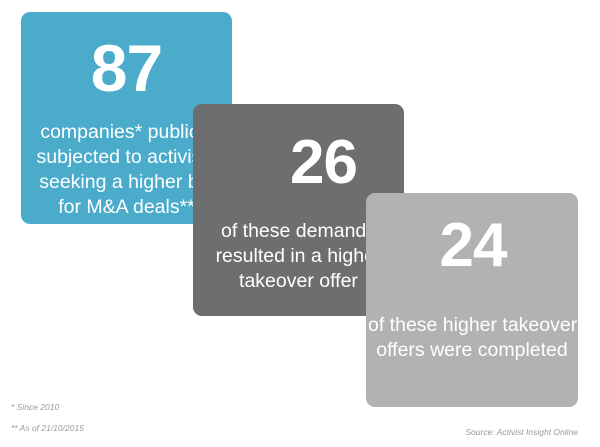 This screenshot has height=447, width=600. What do you see at coordinates (126, 68) in the screenshot?
I see `stat-number: 87` at bounding box center [126, 68].